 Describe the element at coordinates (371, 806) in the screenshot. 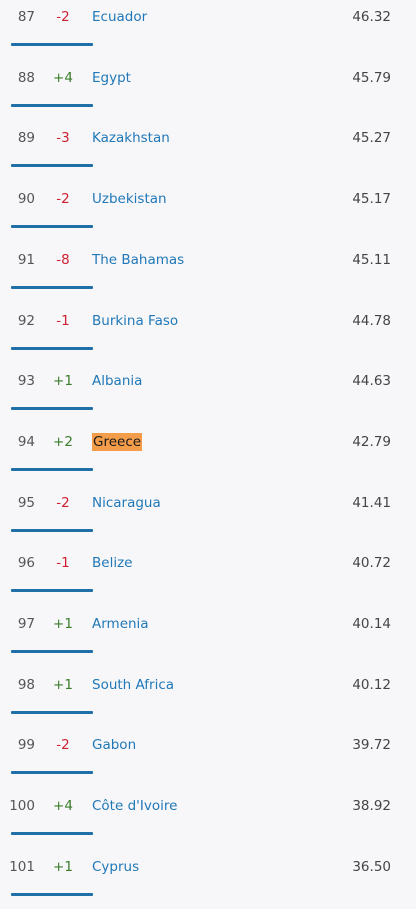

I see `score-value: 38.92` at that location.